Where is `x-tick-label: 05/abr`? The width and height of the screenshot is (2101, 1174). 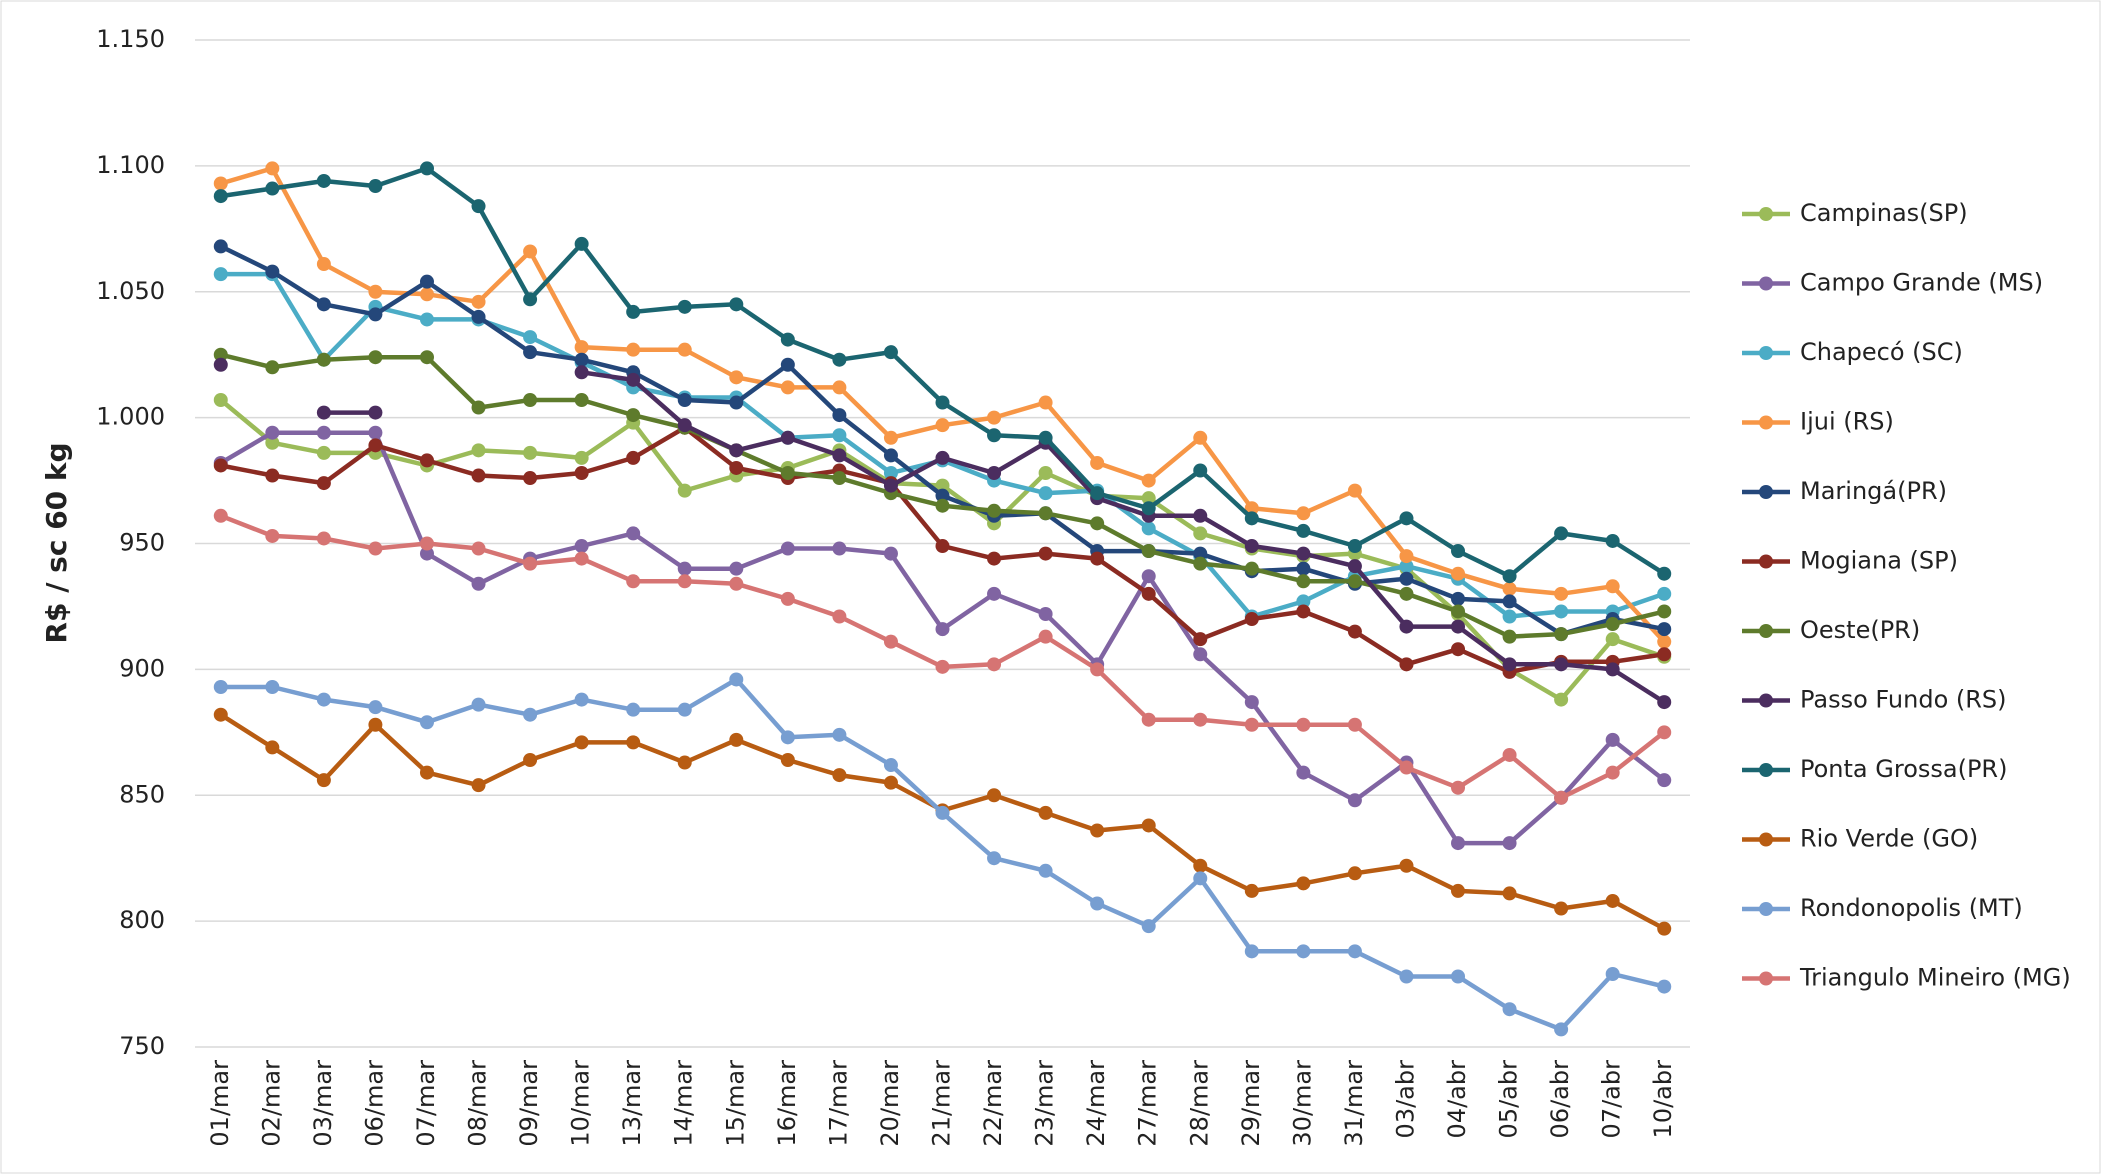 x-tick-label: 05/abr is located at coordinates (1509, 1099).